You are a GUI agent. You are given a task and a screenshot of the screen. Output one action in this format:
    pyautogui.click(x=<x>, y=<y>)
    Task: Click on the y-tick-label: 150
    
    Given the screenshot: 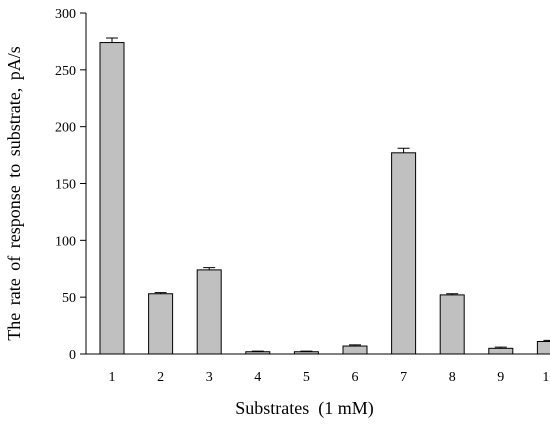 What is the action you would take?
    pyautogui.click(x=65, y=185)
    